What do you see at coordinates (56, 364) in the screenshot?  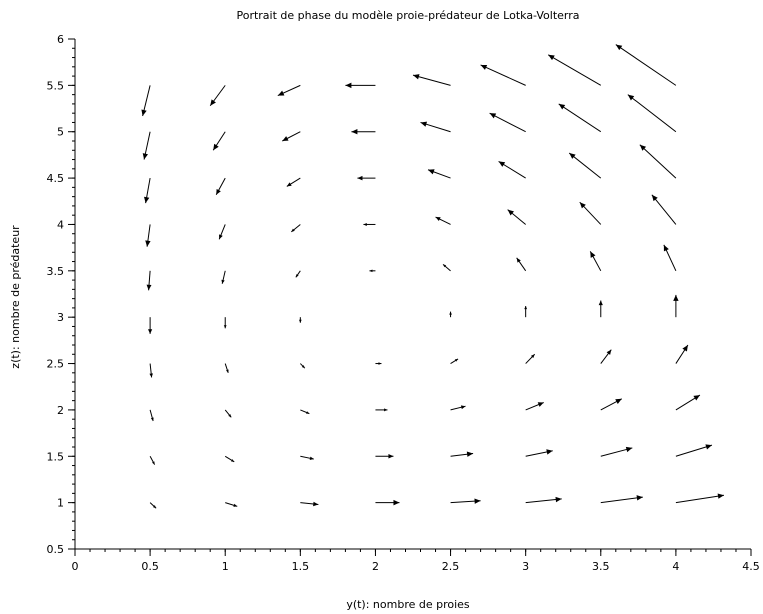 I see `y-tick-label: 2.5` at bounding box center [56, 364].